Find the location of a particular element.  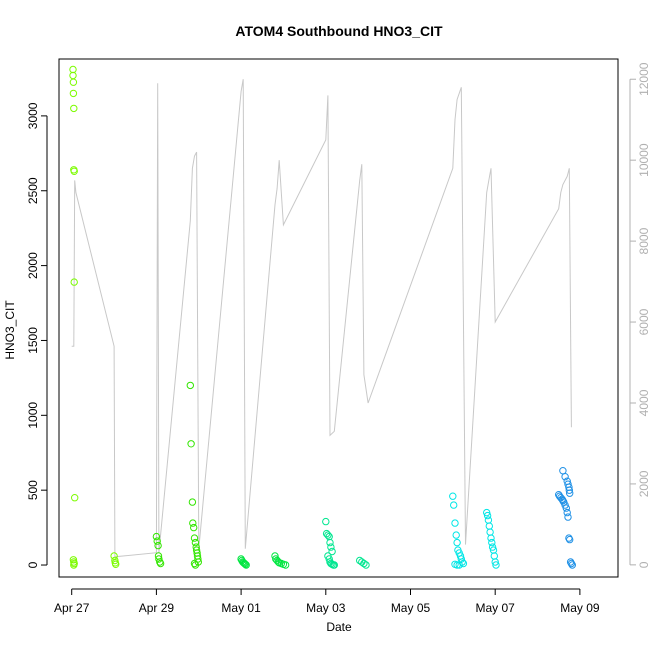

x-tick-label: May 05 is located at coordinates (411, 608).